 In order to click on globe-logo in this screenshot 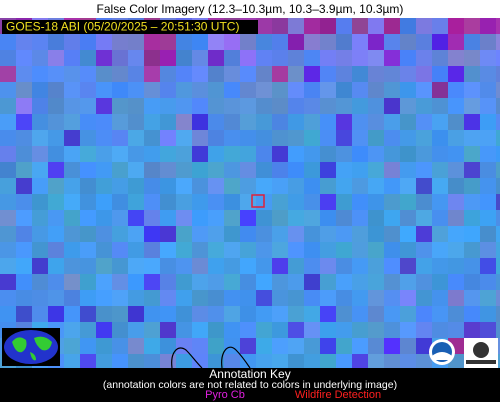, I will do `click(31, 347)`.